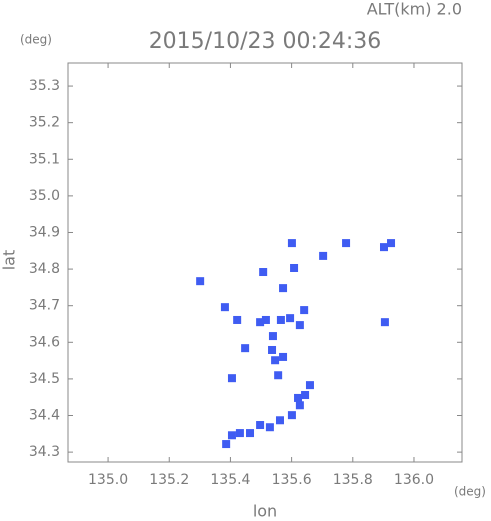  What do you see at coordinates (44, 123) in the screenshot?
I see `y-tick-label: 35.2` at bounding box center [44, 123].